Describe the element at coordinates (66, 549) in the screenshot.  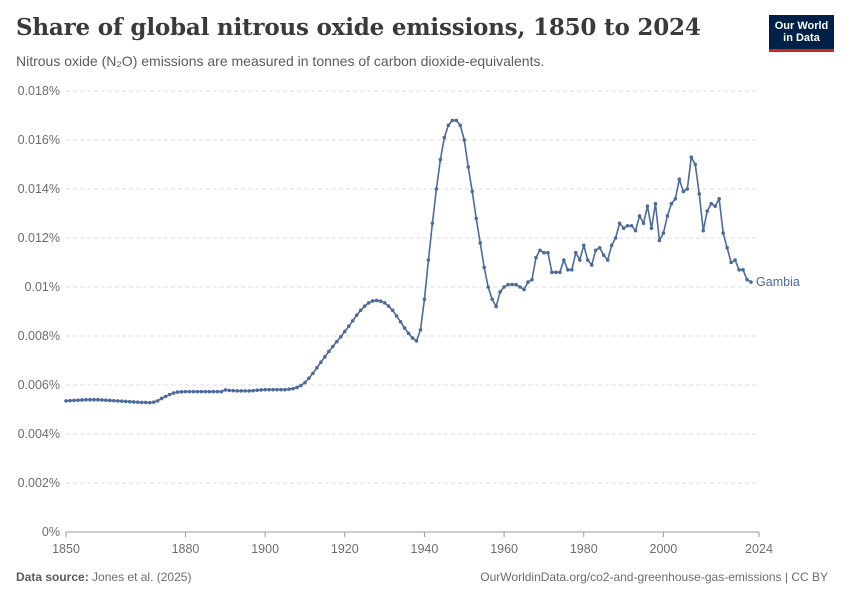
I see `x-tick-label: 1850` at that location.